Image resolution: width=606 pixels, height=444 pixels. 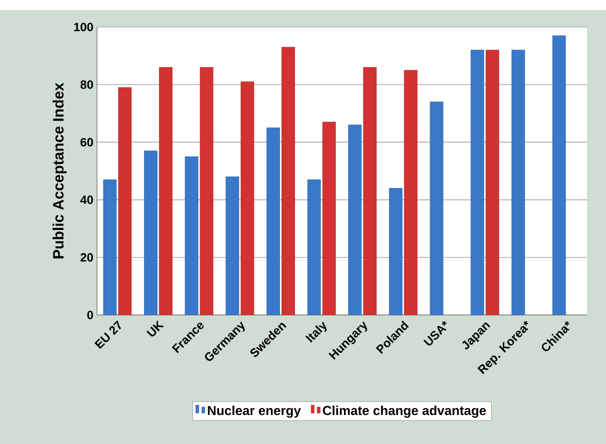 I want to click on y-tick-label: 0, so click(x=90, y=315).